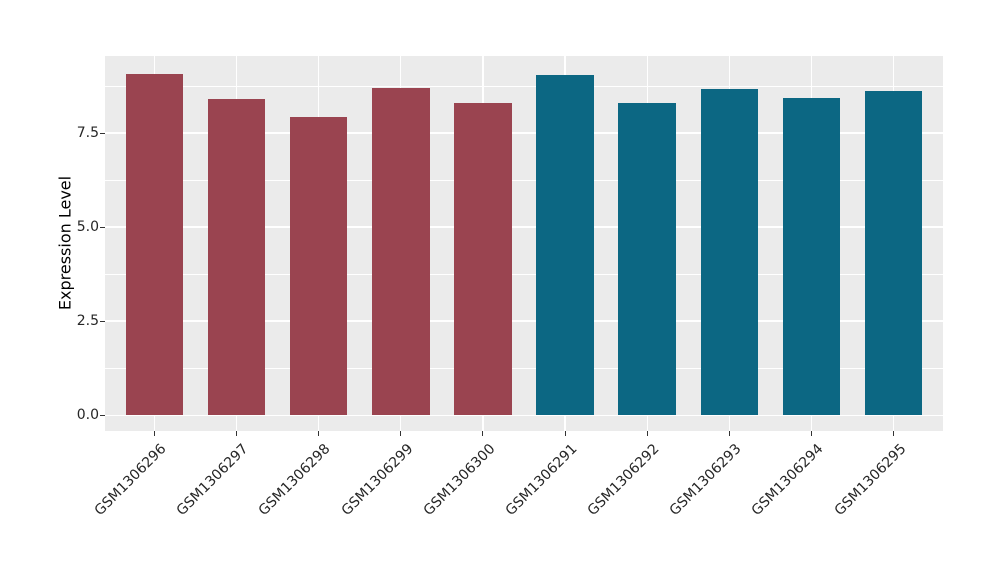  I want to click on x-tick-label-GSM1306298: GSM1306298, so click(295, 480).